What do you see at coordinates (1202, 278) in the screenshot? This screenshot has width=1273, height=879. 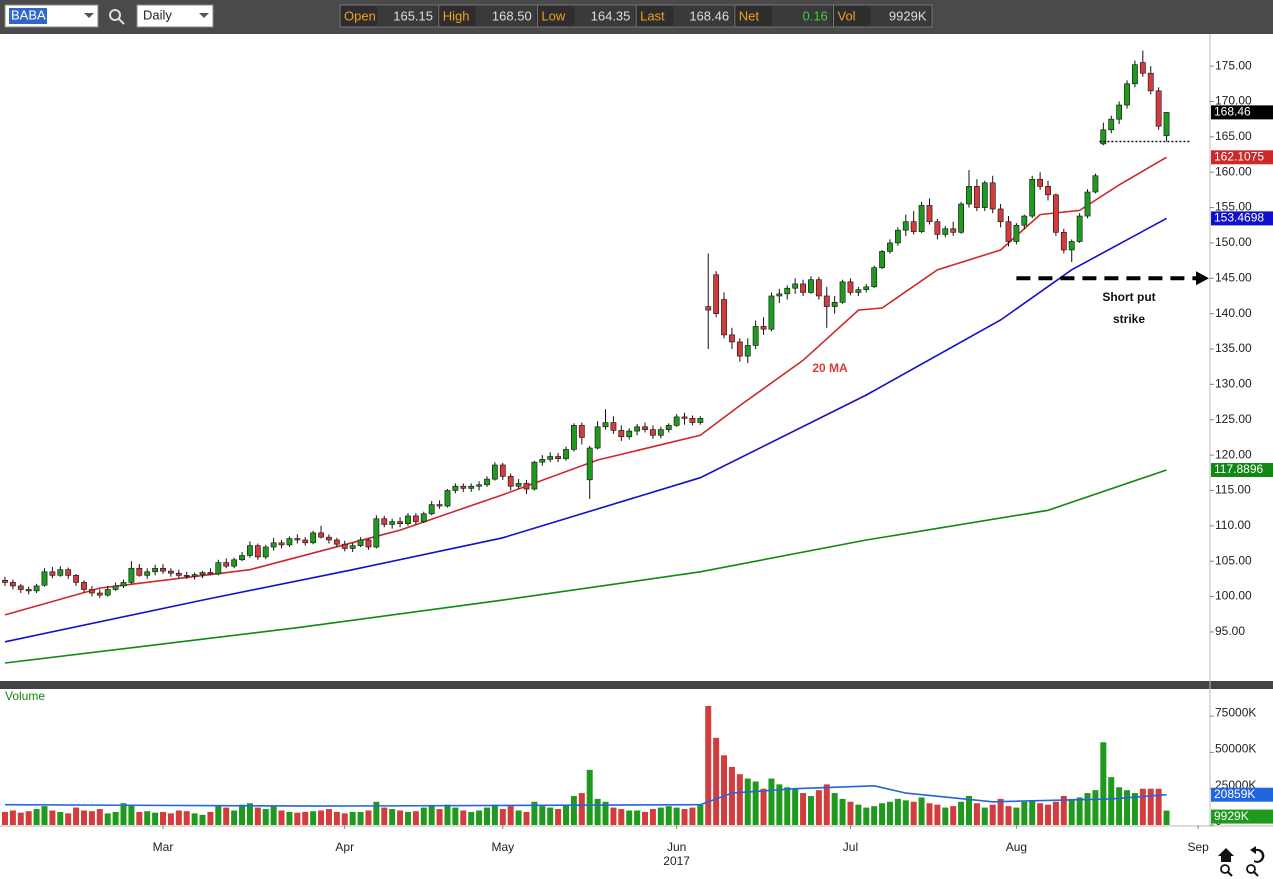 I see `arrow-head` at bounding box center [1202, 278].